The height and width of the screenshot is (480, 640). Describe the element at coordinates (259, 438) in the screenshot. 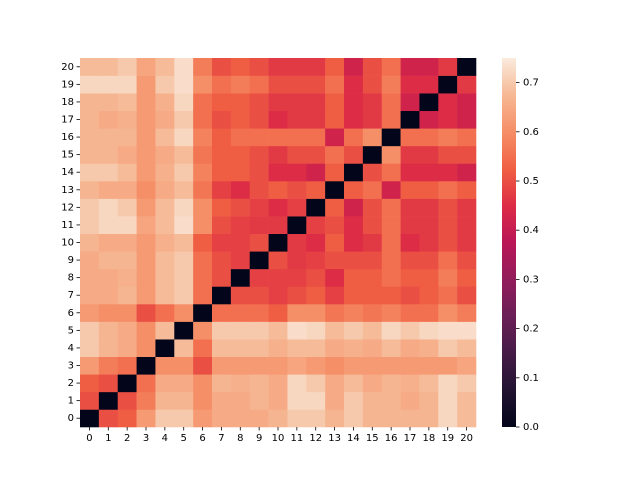

I see `x-tick-label: 9` at that location.